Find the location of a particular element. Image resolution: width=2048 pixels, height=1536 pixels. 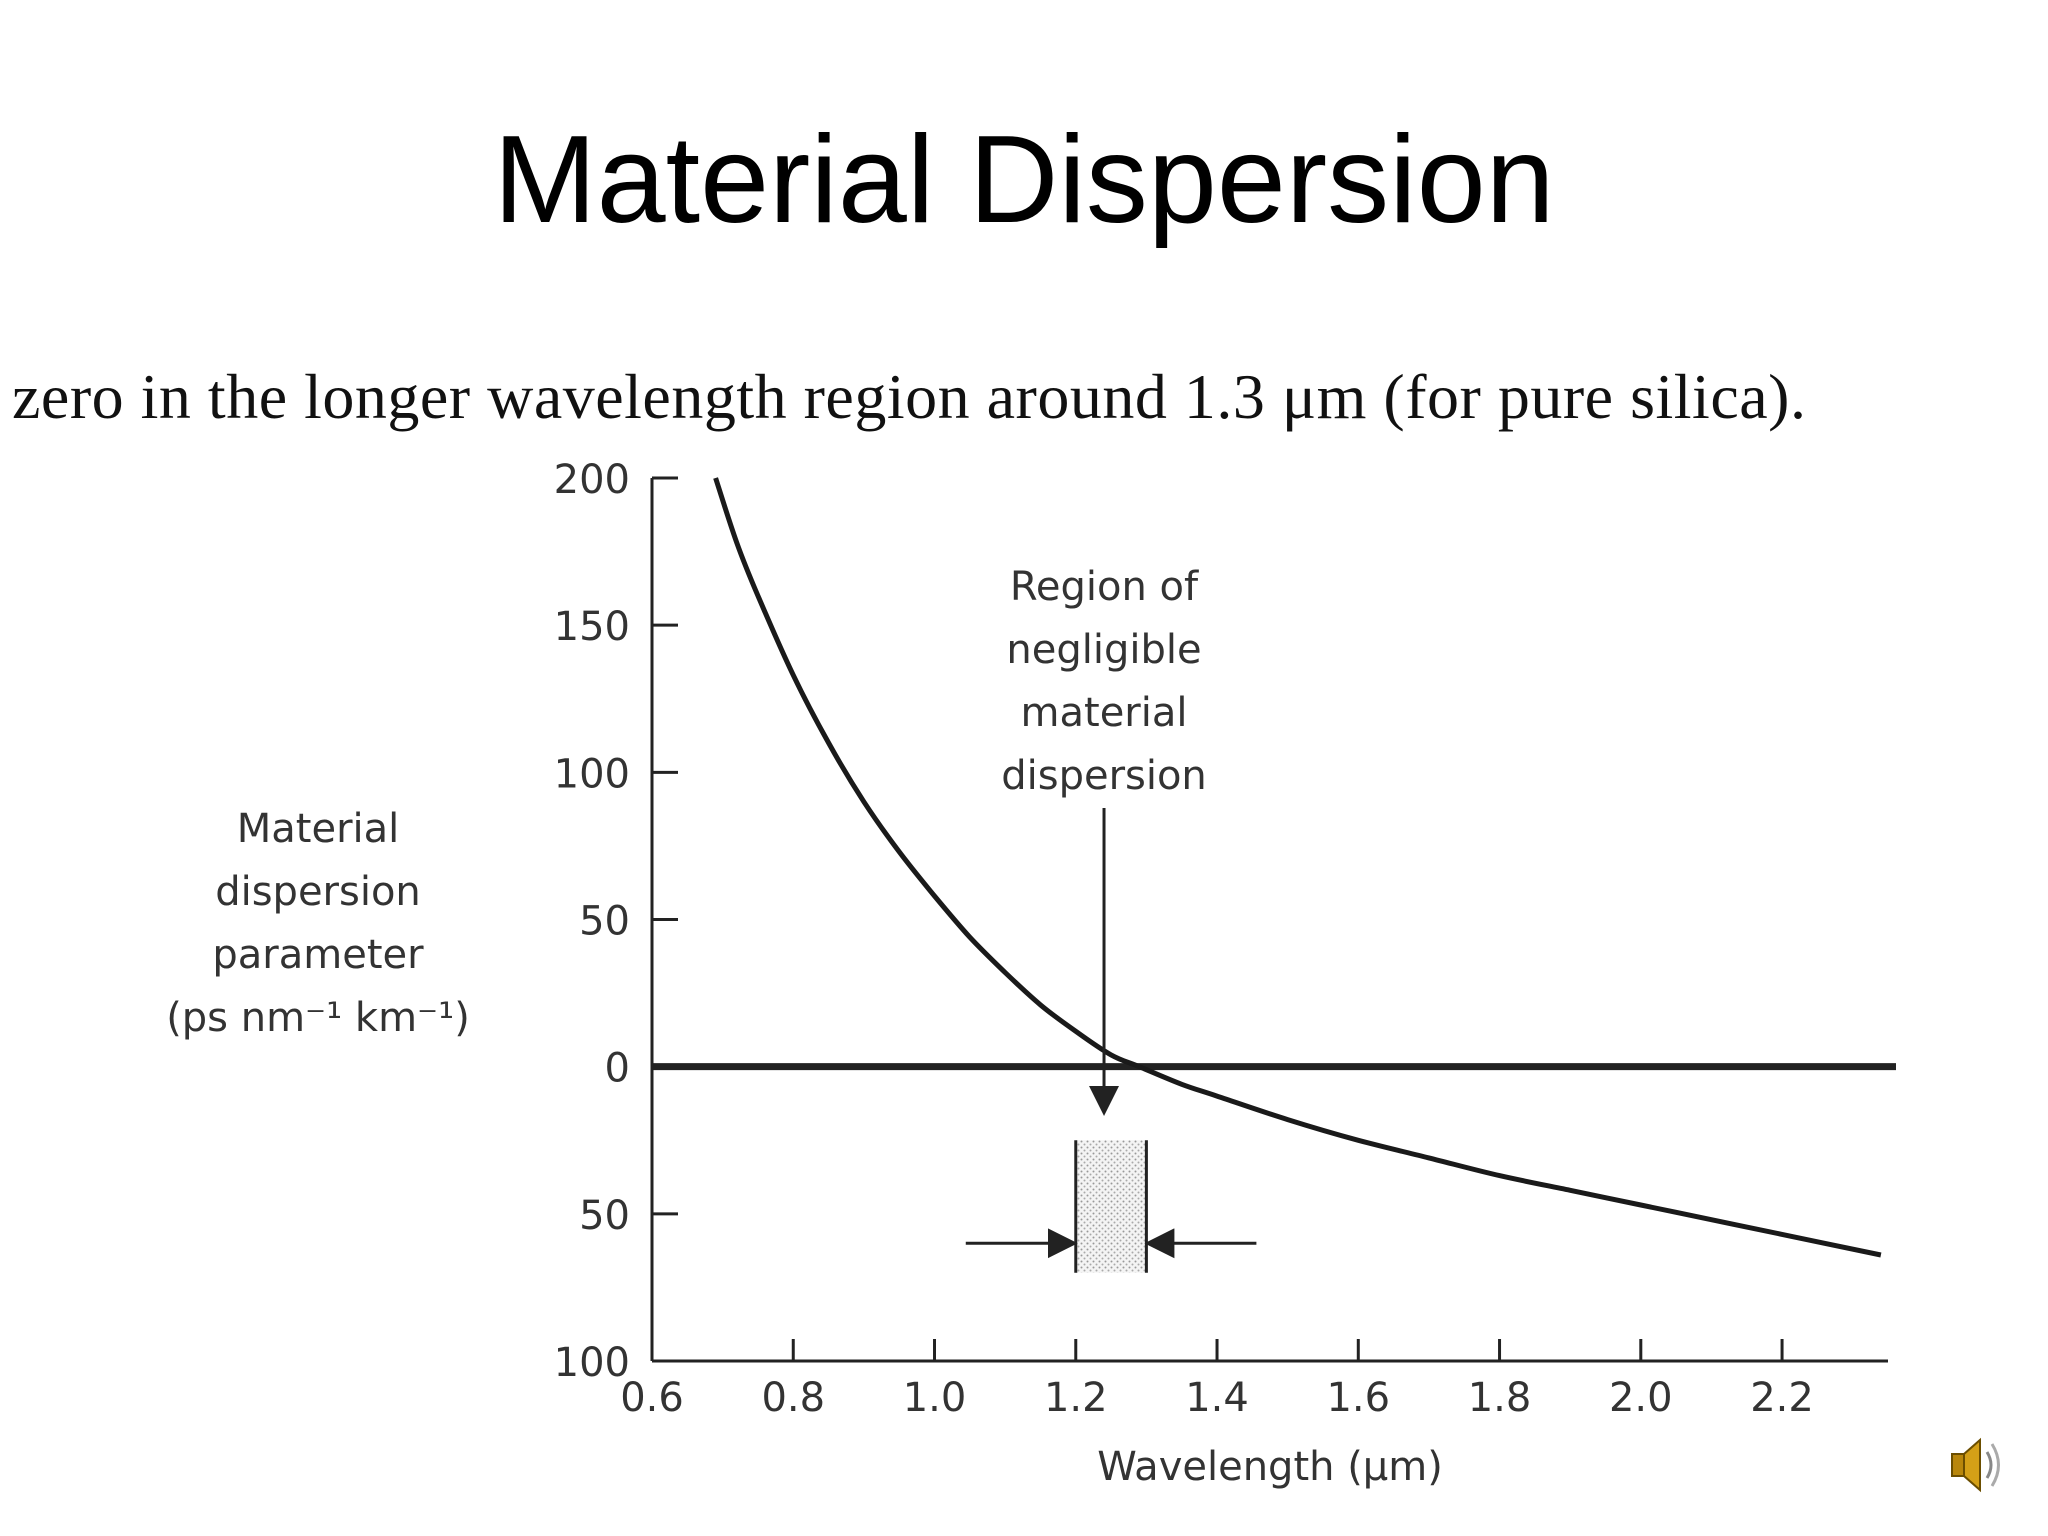

y-axis-label-line: parameter is located at coordinates (318, 955).